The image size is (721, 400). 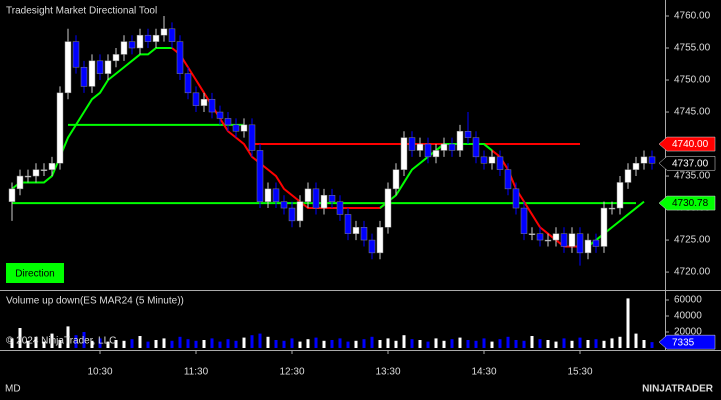 What do you see at coordinates (678, 389) in the screenshot?
I see `brand-logo: NINJATRADER` at bounding box center [678, 389].